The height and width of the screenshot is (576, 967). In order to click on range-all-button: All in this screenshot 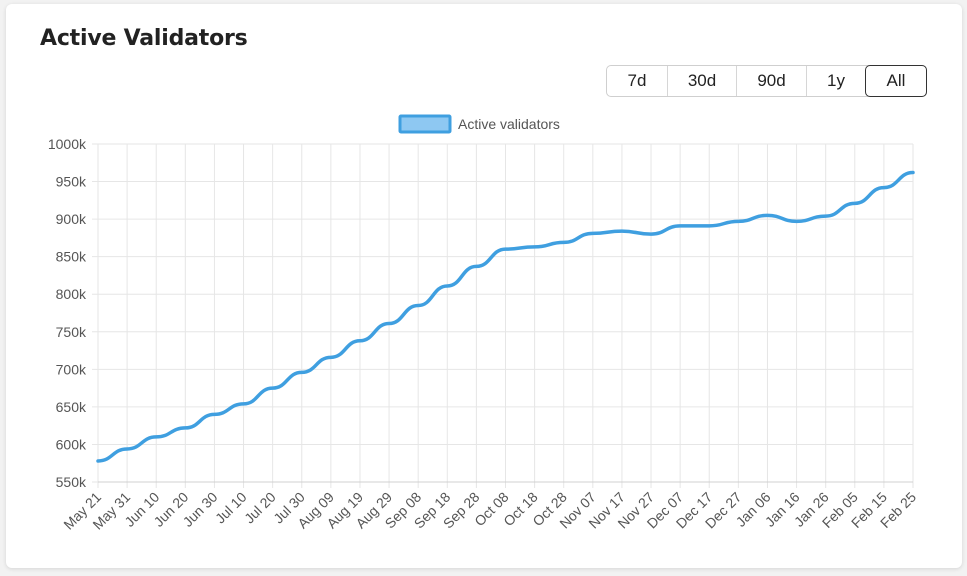, I will do `click(896, 81)`.